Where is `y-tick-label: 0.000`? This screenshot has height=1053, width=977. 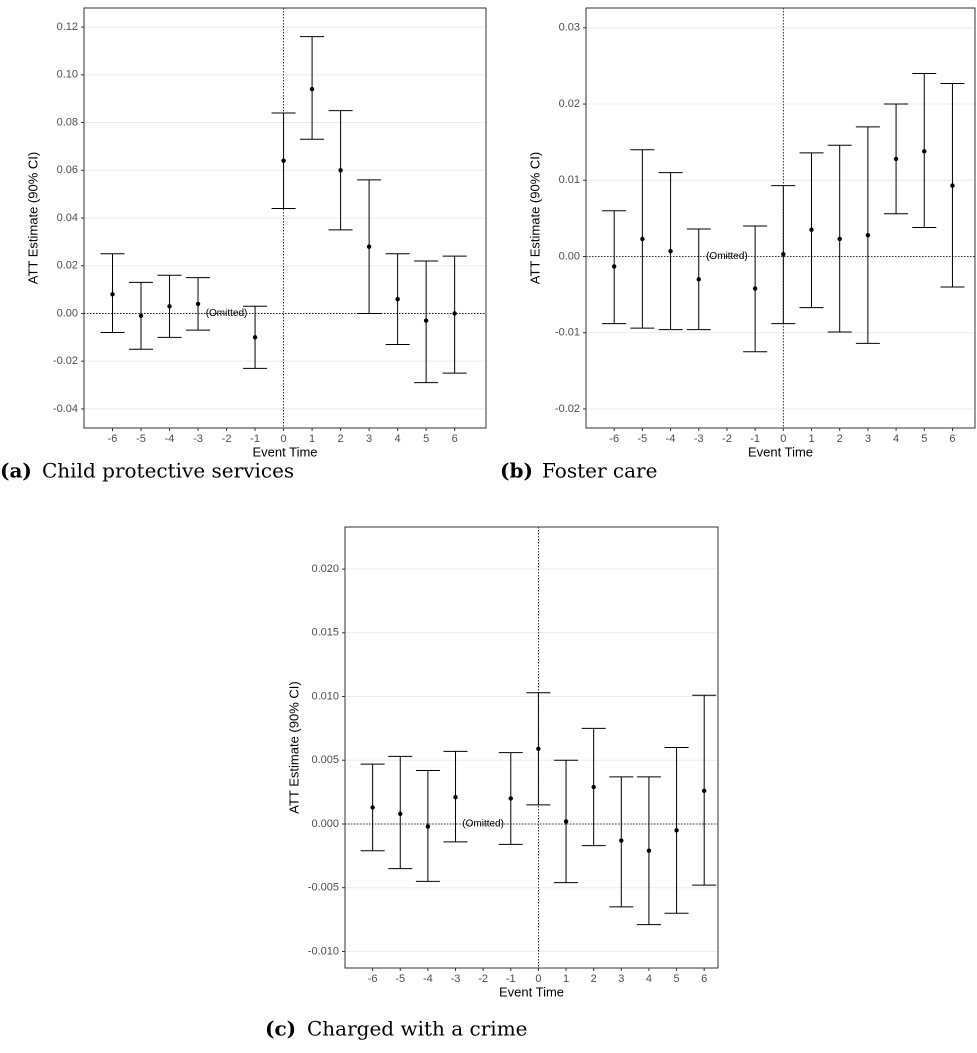
y-tick-label: 0.000 is located at coordinates (325, 824).